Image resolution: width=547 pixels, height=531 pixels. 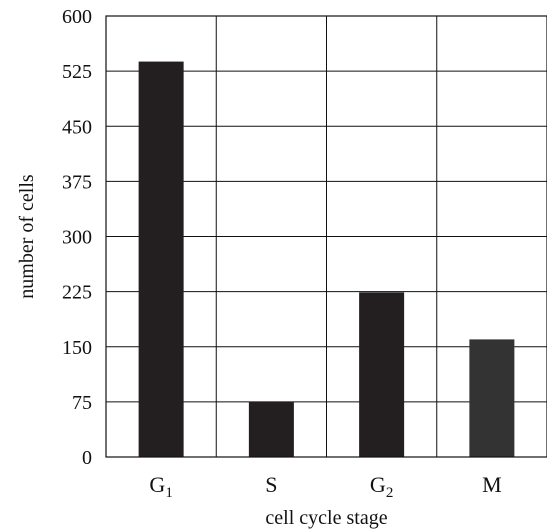 What do you see at coordinates (87, 458) in the screenshot?
I see `y-tick-label: 0` at bounding box center [87, 458].